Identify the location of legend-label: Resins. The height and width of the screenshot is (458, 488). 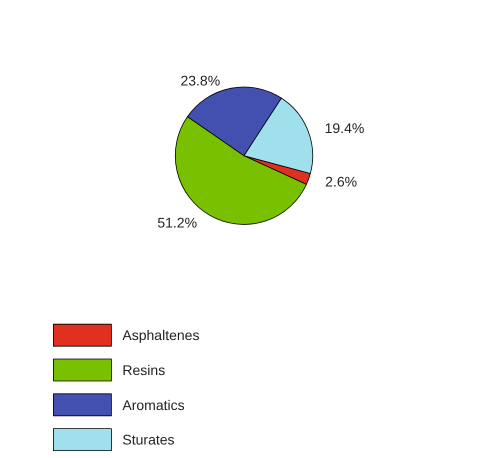
(144, 370).